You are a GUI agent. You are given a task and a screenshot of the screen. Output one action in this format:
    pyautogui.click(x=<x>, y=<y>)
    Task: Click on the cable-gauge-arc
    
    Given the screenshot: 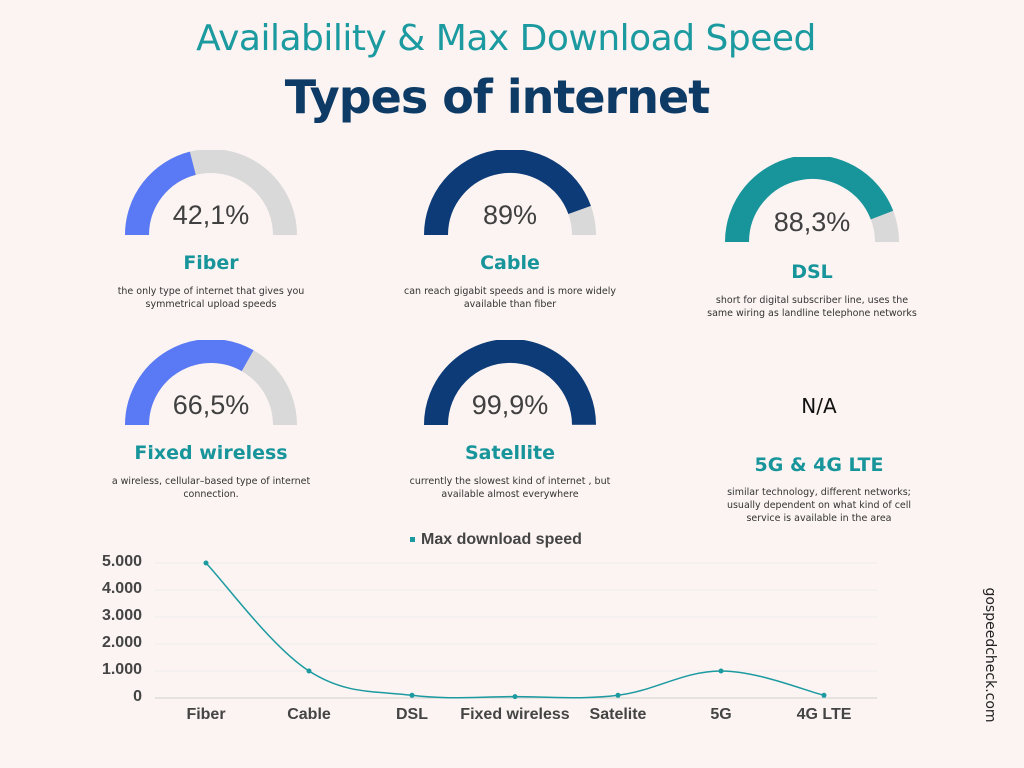 What is the action you would take?
    pyautogui.click(x=507, y=193)
    